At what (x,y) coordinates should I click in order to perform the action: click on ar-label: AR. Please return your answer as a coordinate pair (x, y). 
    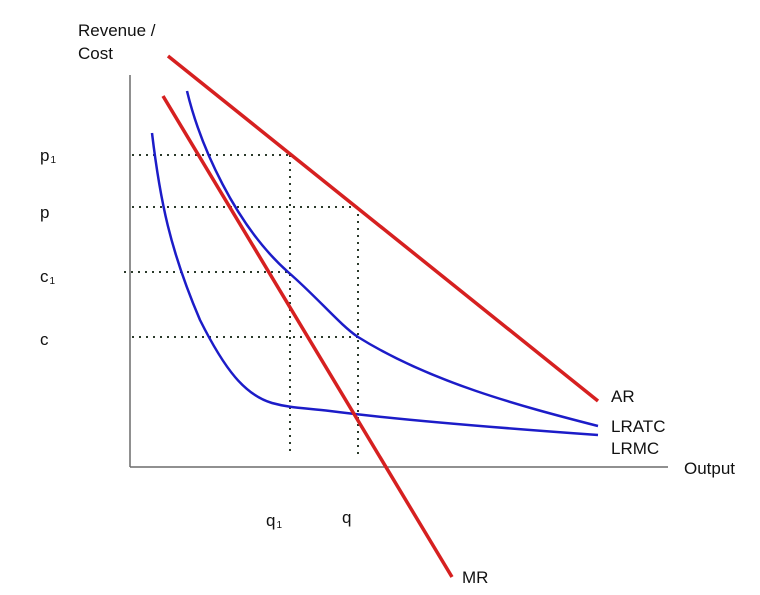
    Looking at the image, I should click on (623, 396).